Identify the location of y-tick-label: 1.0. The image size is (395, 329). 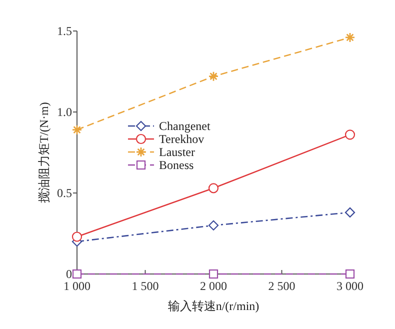
(64, 112).